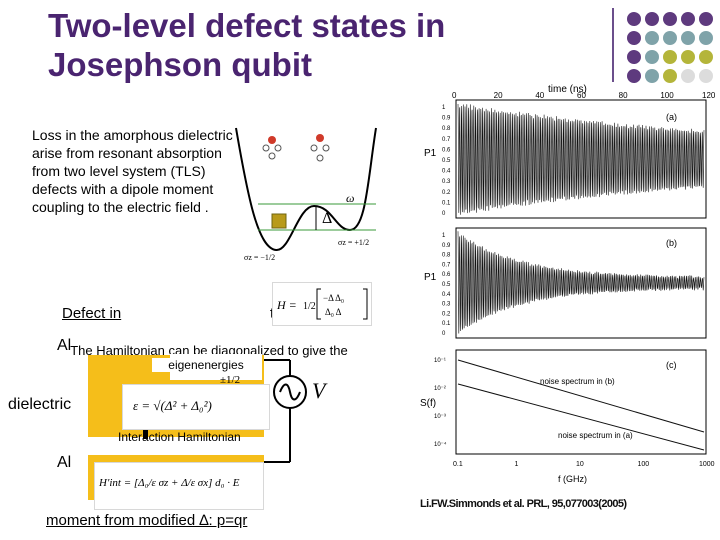 Image resolution: width=720 pixels, height=540 pixels. I want to click on panel-c-ylabel: S(f), so click(428, 403).